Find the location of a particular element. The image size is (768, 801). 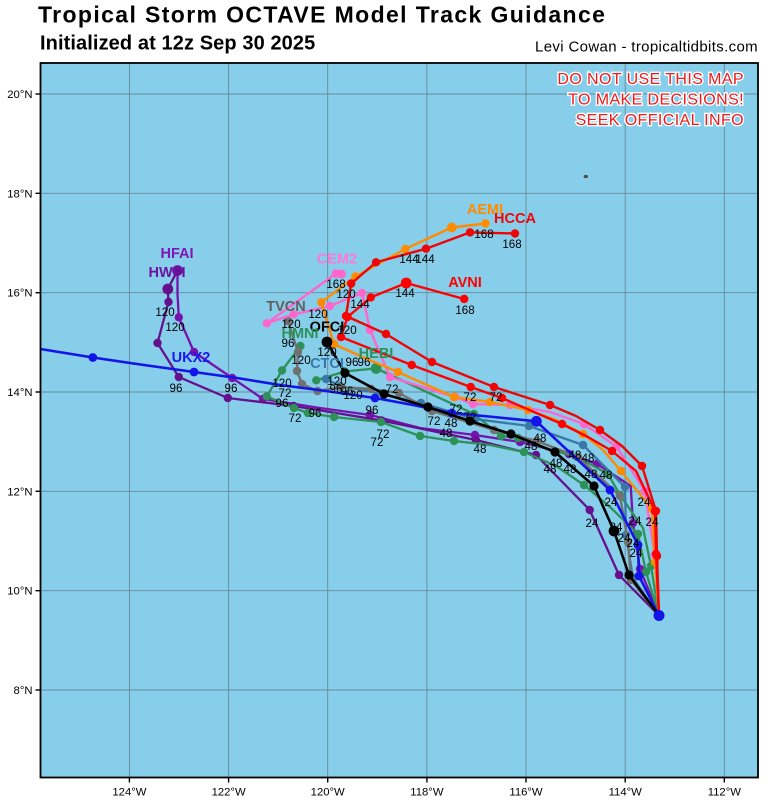

svg-text: 14°N is located at coordinates (19, 393).